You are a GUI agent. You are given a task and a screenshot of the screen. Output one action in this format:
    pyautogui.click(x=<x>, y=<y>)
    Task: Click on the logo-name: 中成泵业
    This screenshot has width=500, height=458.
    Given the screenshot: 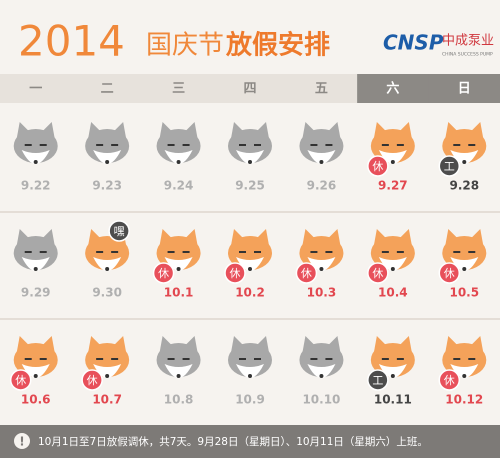 What is the action you would take?
    pyautogui.click(x=468, y=41)
    